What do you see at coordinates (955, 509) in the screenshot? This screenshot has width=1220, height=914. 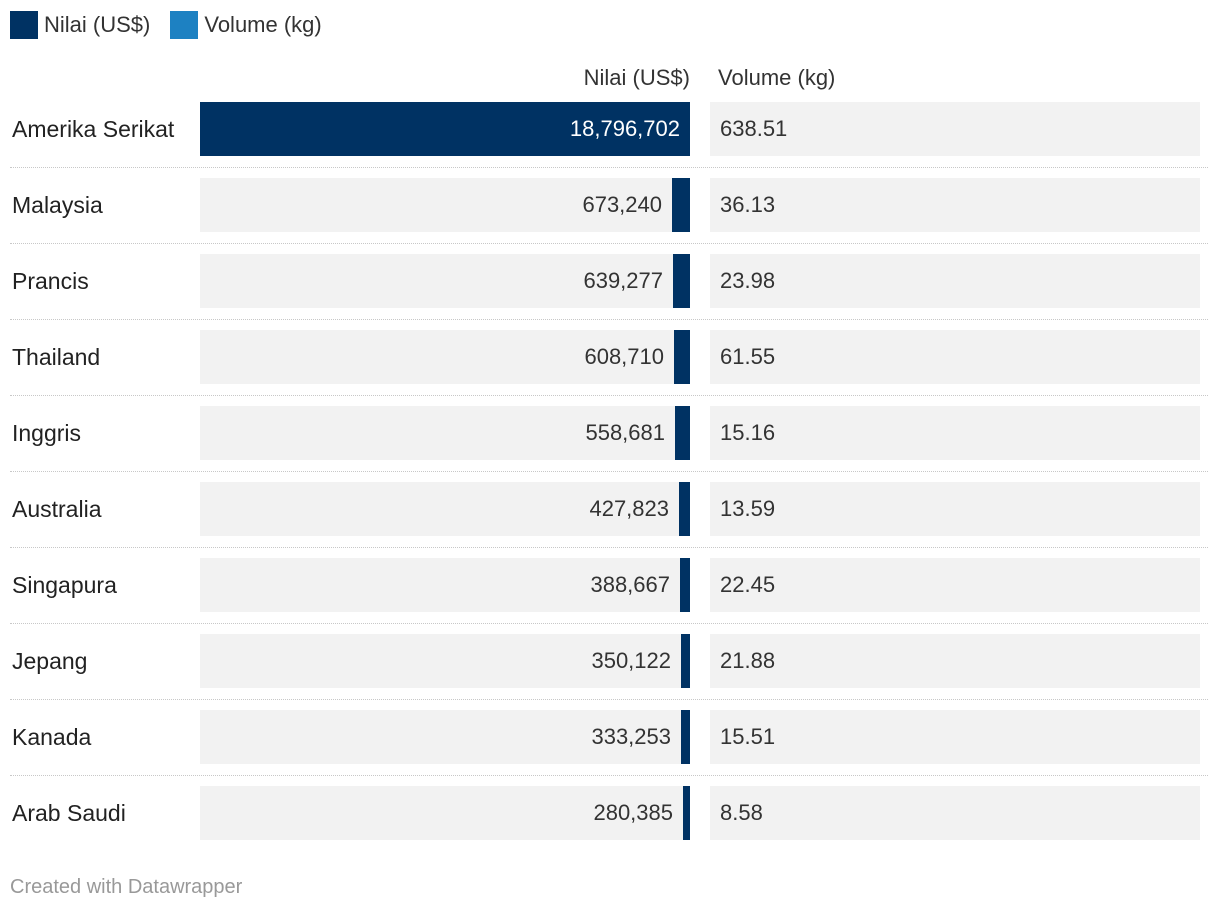 I see `volume-cell: 13.59` at bounding box center [955, 509].